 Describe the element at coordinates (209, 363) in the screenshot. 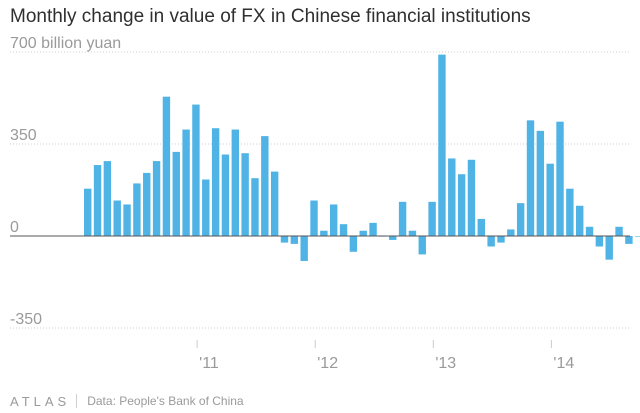

I see `x-tick-label: '11` at that location.